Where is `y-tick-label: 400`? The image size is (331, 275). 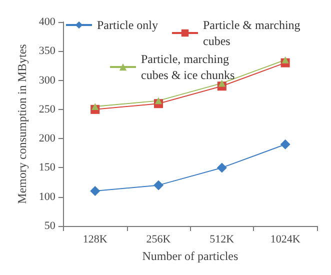
y-tick-label: 400 is located at coordinates (47, 22).